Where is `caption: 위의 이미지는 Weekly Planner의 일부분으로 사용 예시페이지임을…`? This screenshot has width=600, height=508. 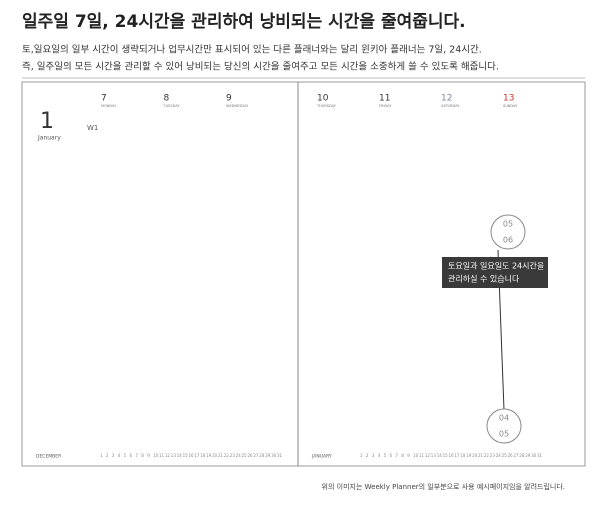
caption: 위의 이미지는 Weekly Planner의 일부분으로 사용 예시페이지임을… is located at coordinates (443, 486).